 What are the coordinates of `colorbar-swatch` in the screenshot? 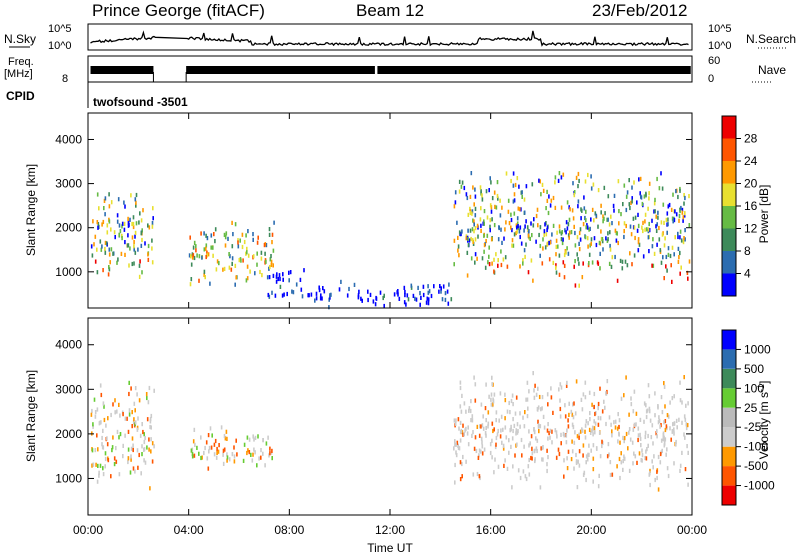 It's located at (729, 149).